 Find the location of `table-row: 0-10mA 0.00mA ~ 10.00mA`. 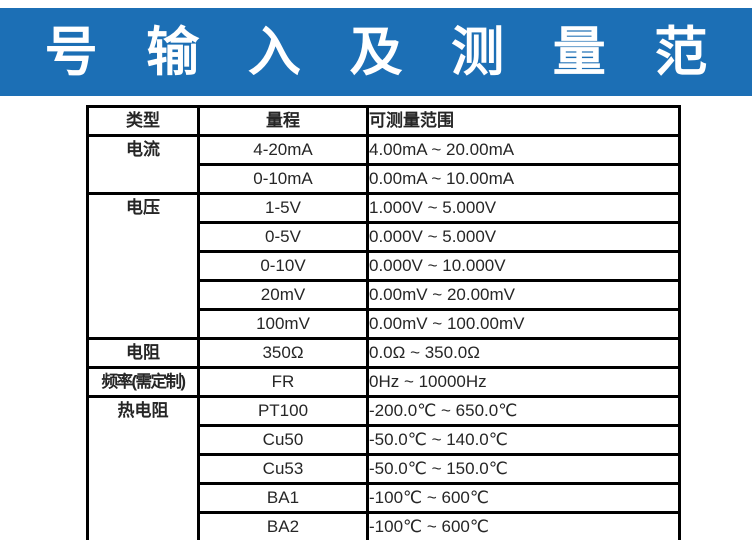

table-row: 0-10mA 0.00mA ~ 10.00mA is located at coordinates (384, 179).